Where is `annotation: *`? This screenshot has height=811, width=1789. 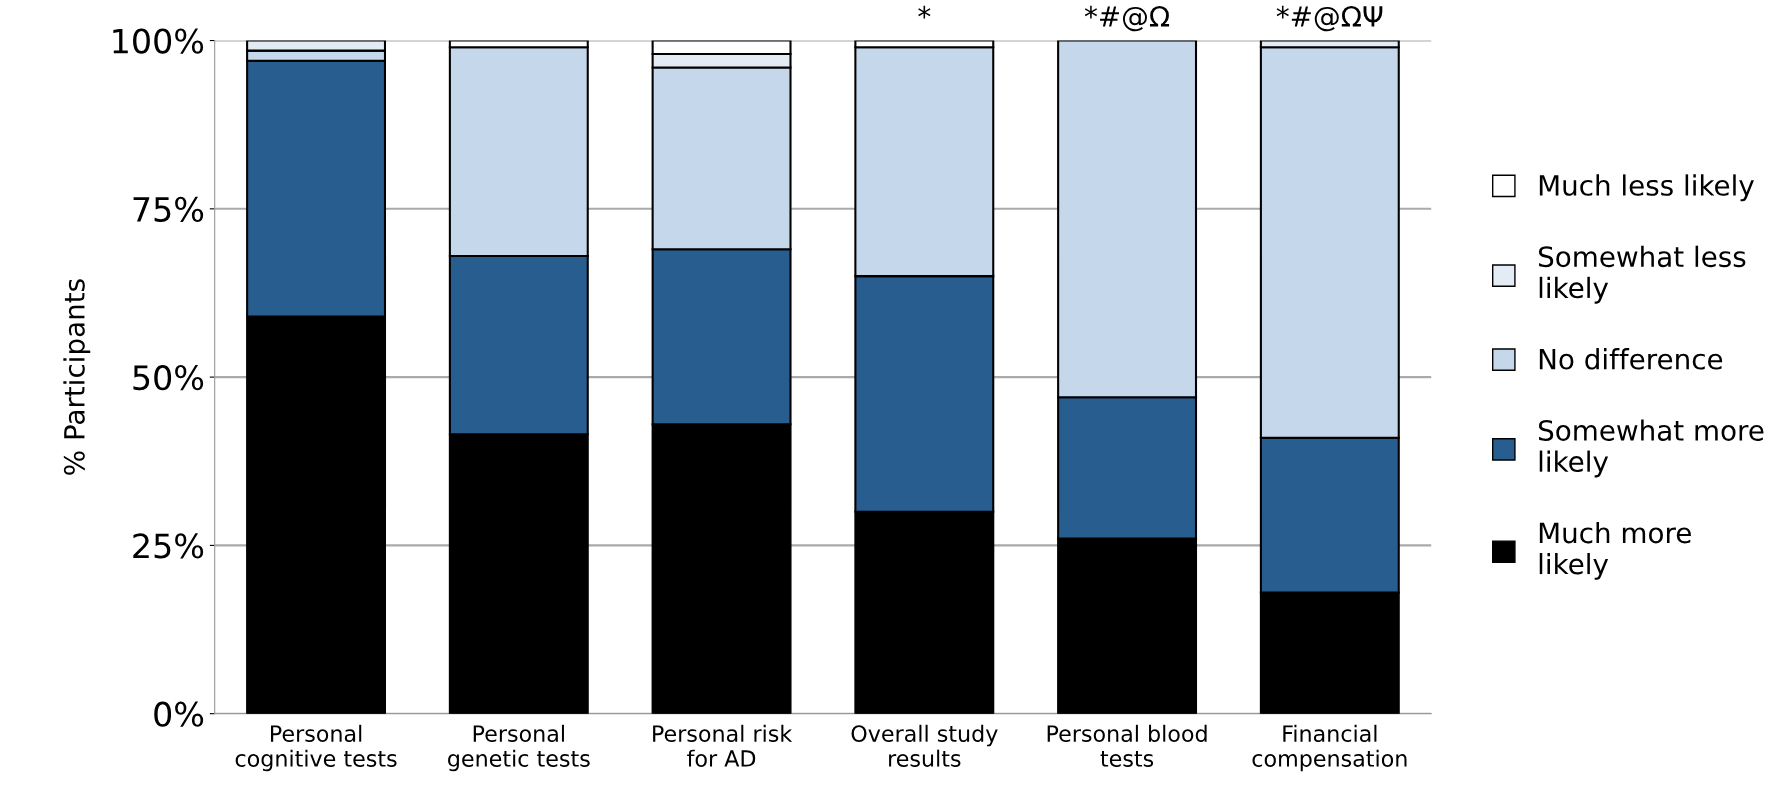
annotation: * is located at coordinates (924, 12).